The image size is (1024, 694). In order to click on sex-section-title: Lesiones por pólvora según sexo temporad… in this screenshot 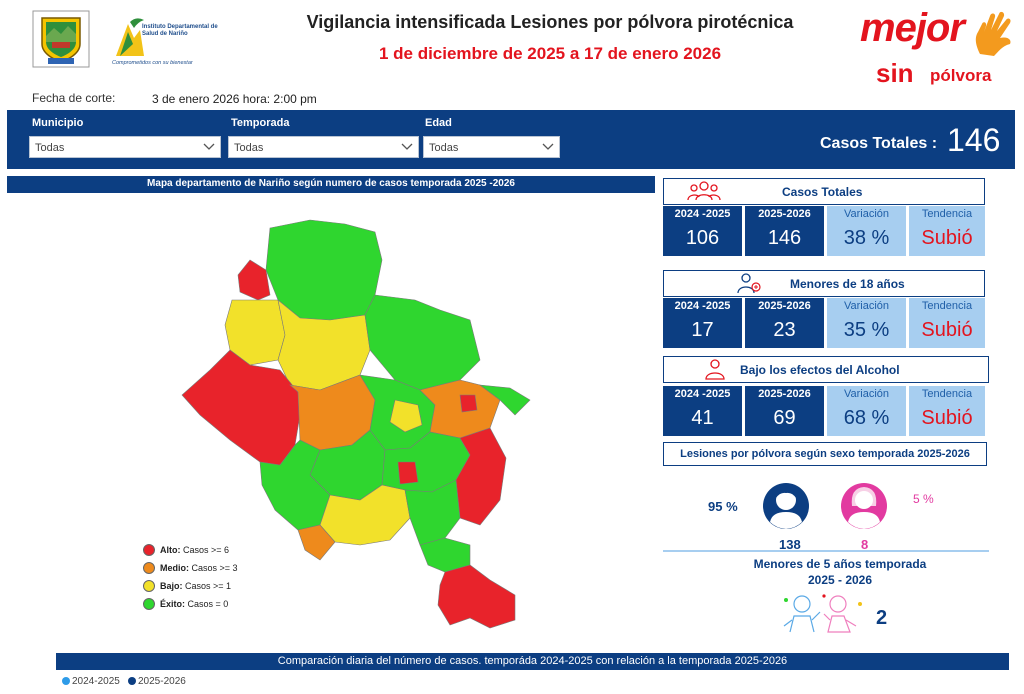, I will do `click(825, 454)`.